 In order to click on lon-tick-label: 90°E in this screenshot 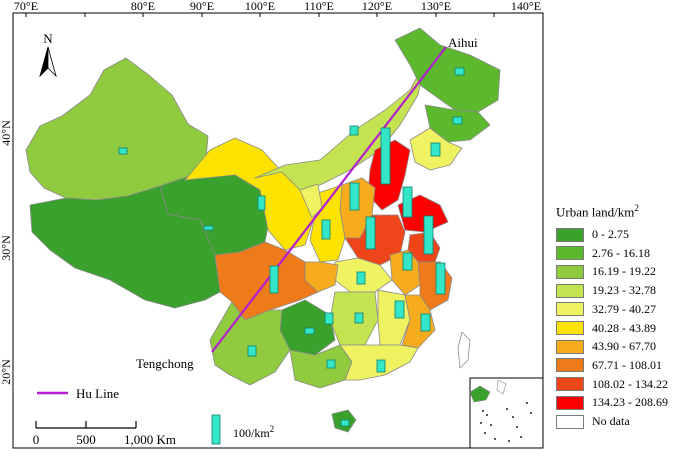, I will do `click(202, 6)`.